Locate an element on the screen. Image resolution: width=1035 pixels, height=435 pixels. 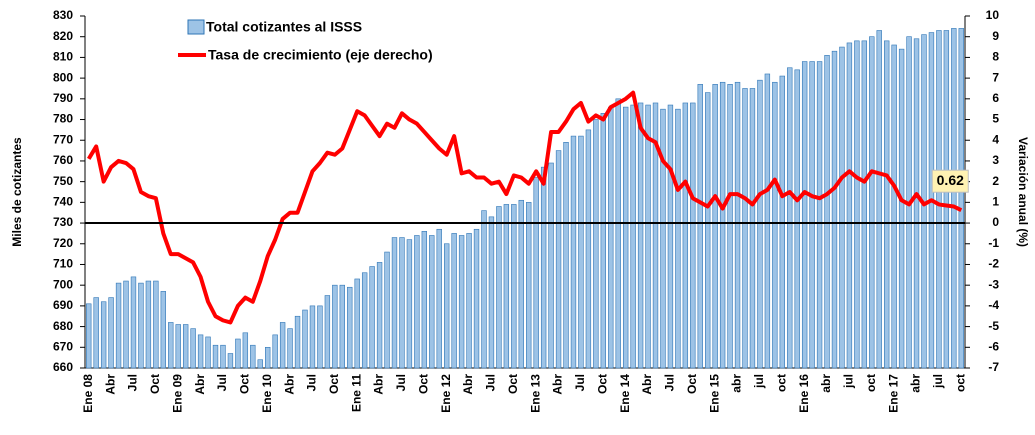
y-tick-label: 750 is located at coordinates (63, 181).